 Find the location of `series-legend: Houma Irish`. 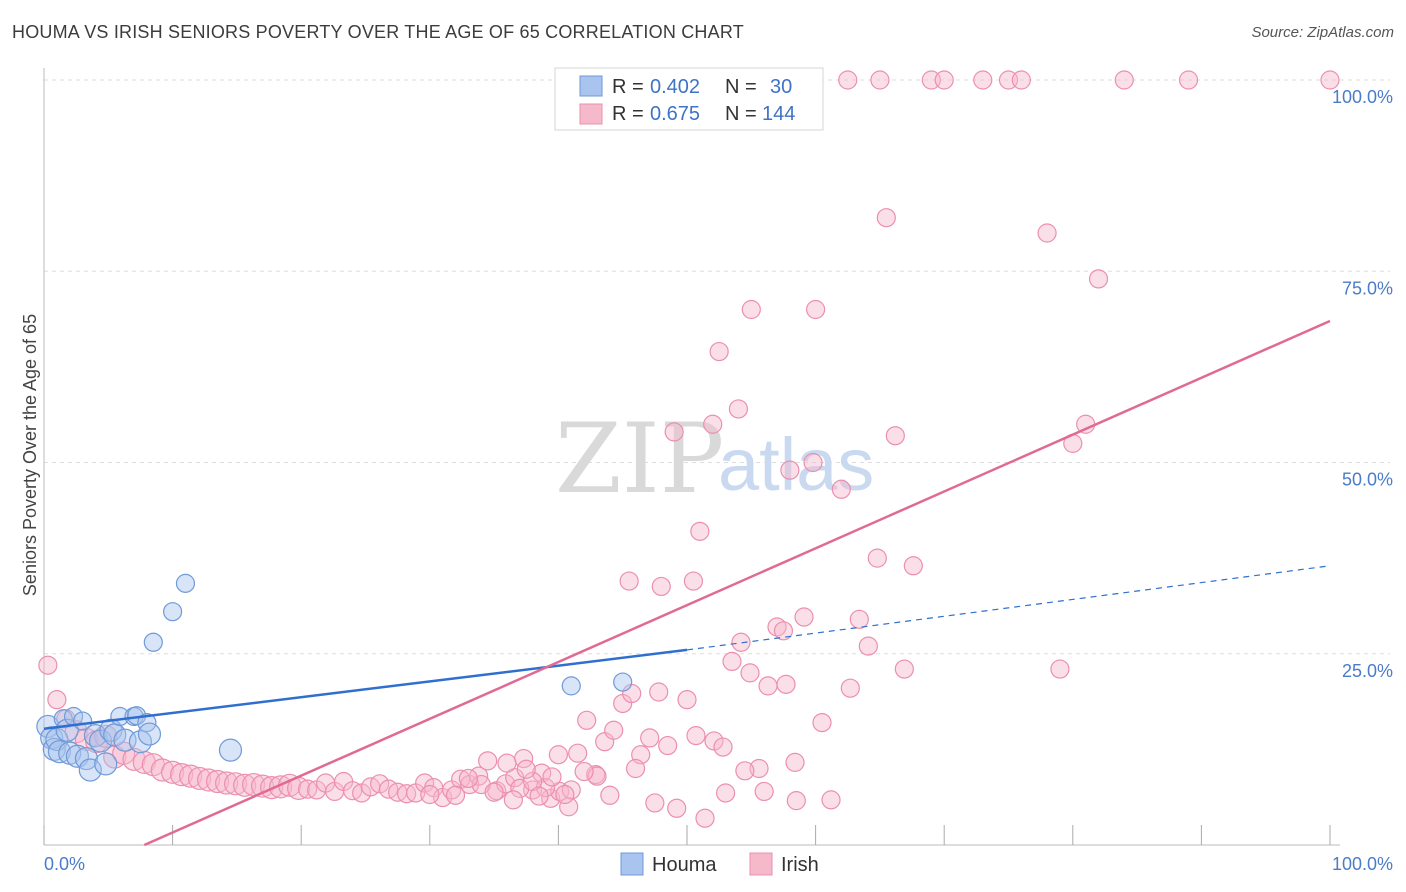

series-legend: Houma Irish is located at coordinates (719, 864).